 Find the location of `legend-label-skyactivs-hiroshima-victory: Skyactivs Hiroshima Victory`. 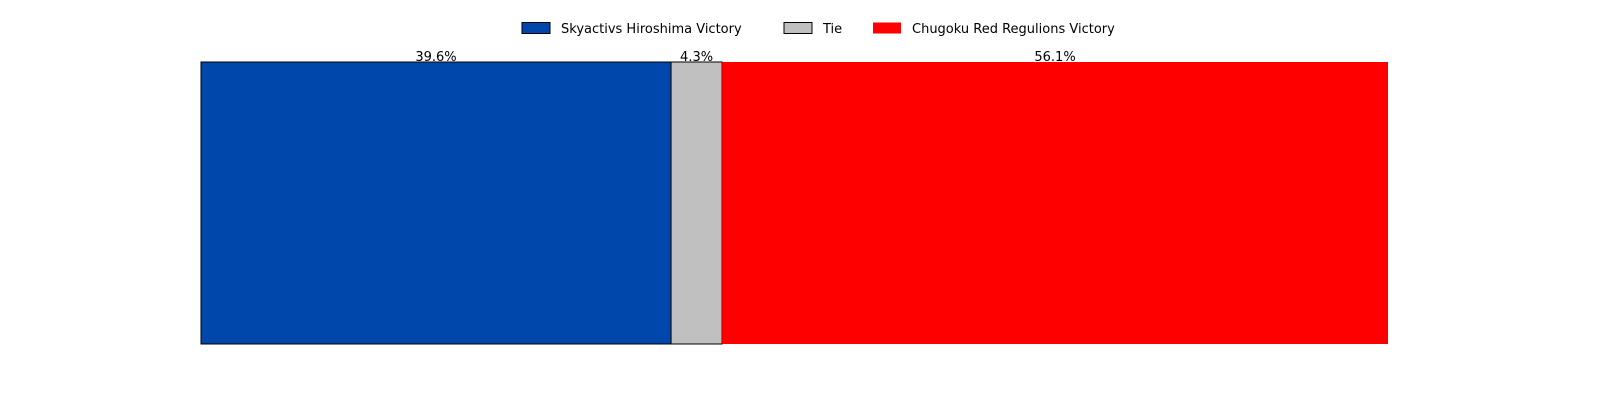

legend-label-skyactivs-hiroshima-victory: Skyactivs Hiroshima Victory is located at coordinates (651, 29).